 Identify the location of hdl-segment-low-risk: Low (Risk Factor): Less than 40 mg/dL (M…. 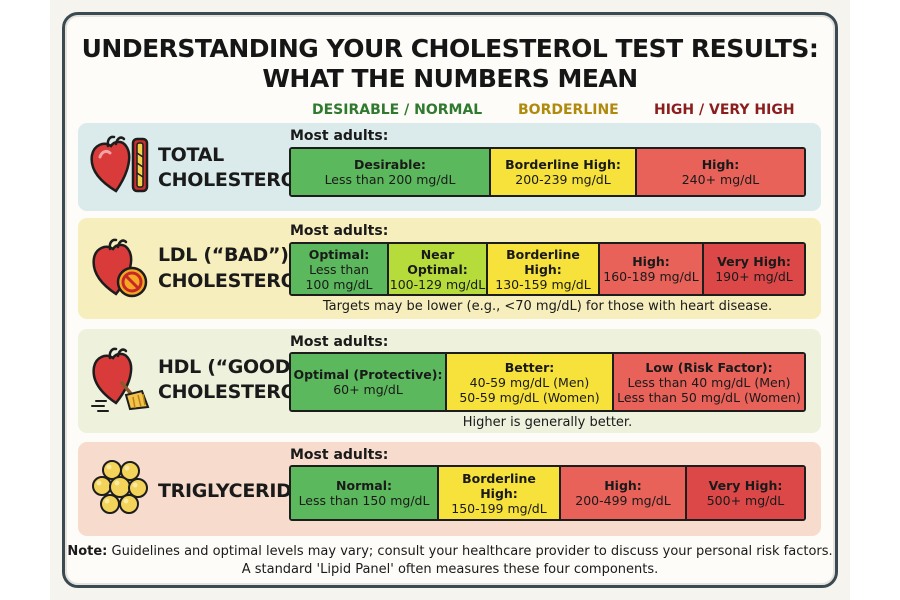
(709, 382).